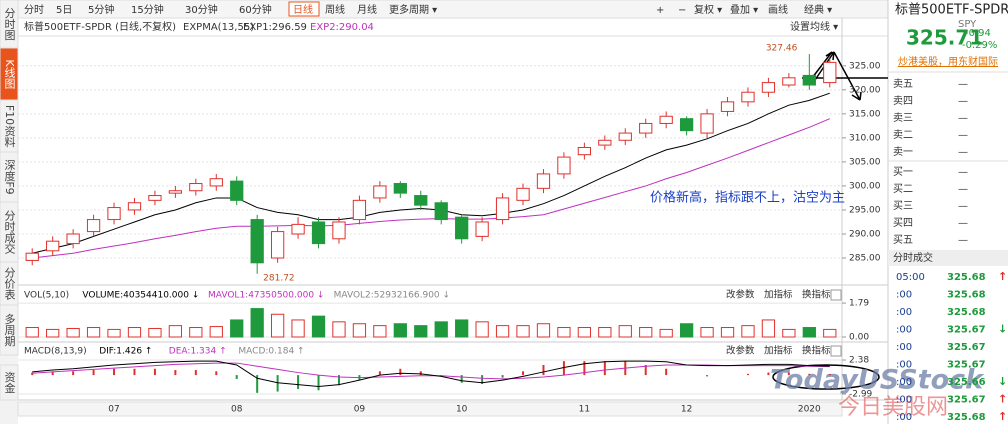 The height and width of the screenshot is (424, 1008). Describe the element at coordinates (944, 38) in the screenshot. I see `quote-price: 325.71` at that location.